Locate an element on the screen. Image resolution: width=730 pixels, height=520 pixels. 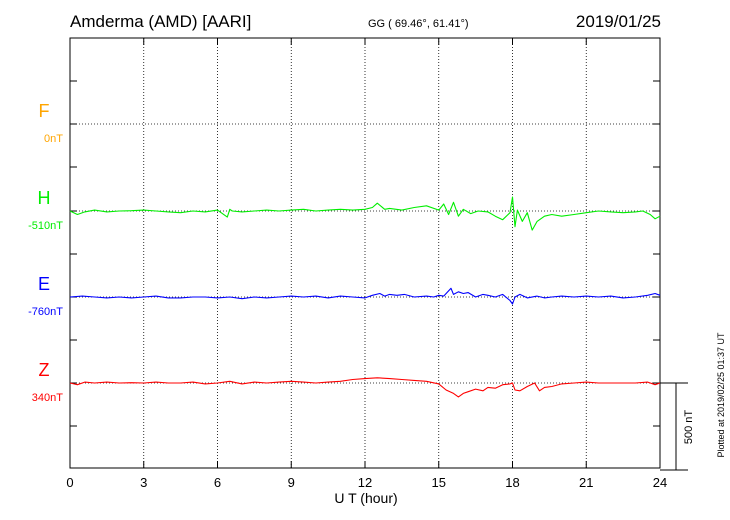
series-line-z is located at coordinates (365, 387).